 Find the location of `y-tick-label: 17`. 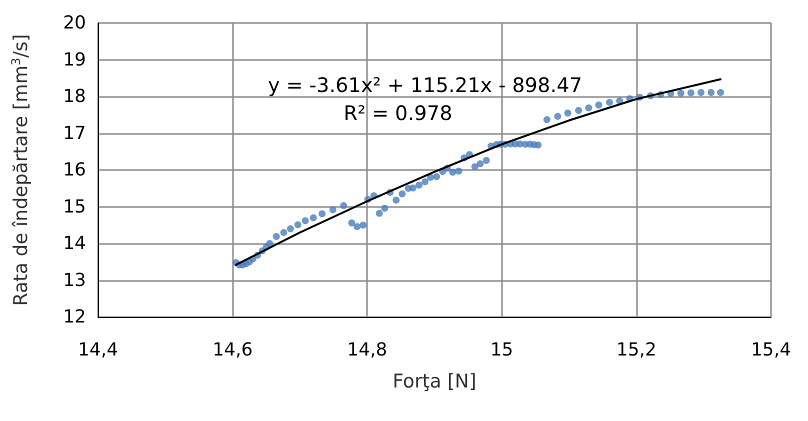

y-tick-label: 17 is located at coordinates (74, 133).